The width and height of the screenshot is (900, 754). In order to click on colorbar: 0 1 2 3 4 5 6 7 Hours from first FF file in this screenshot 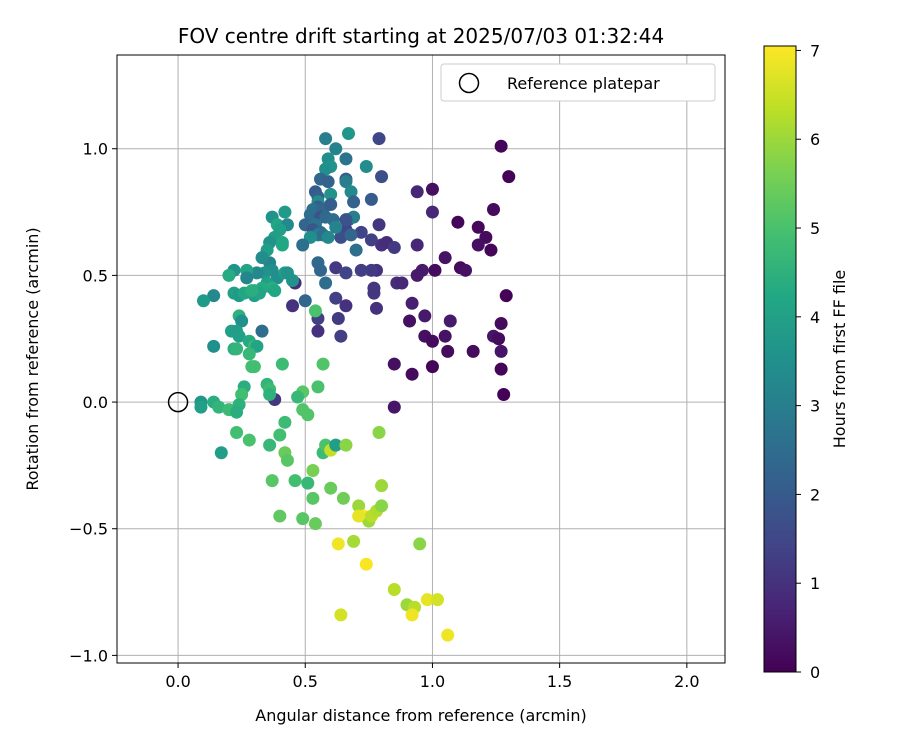, I will do `click(806, 361)`.